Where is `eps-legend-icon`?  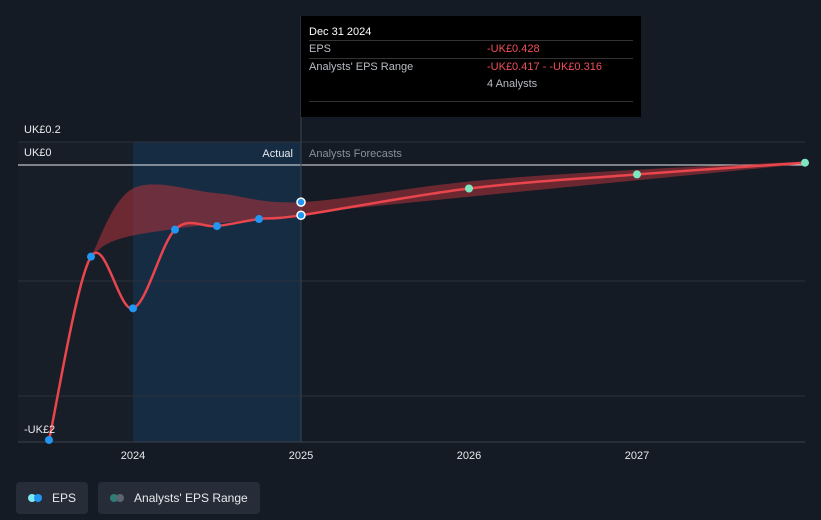
eps-legend-icon is located at coordinates (36, 498).